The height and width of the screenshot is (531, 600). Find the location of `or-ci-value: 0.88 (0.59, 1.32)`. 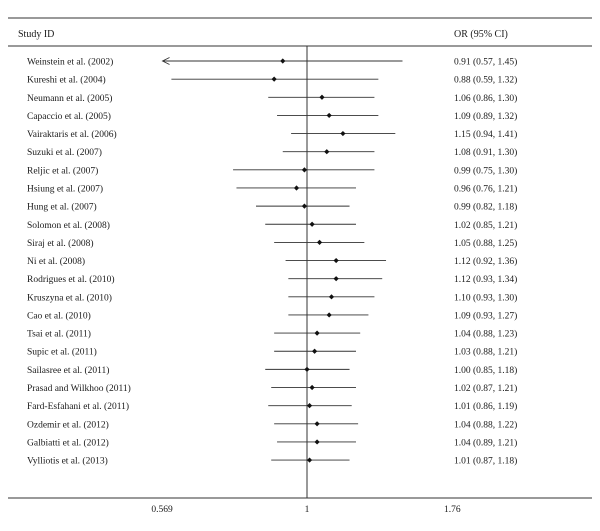

or-ci-value: 0.88 (0.59, 1.32) is located at coordinates (485, 80).